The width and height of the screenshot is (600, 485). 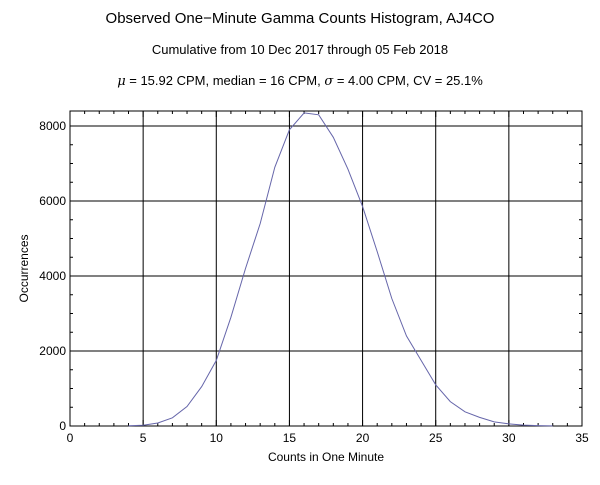 What do you see at coordinates (143, 438) in the screenshot?
I see `x-tick-label: 5` at bounding box center [143, 438].